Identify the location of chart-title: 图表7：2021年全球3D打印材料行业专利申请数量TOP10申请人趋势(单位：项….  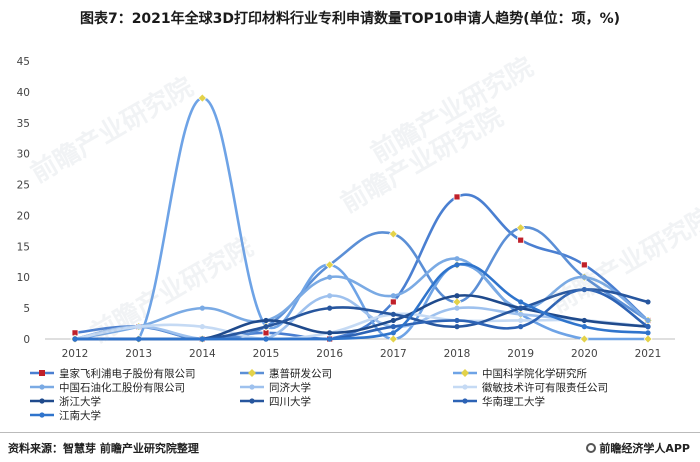
(350, 19).